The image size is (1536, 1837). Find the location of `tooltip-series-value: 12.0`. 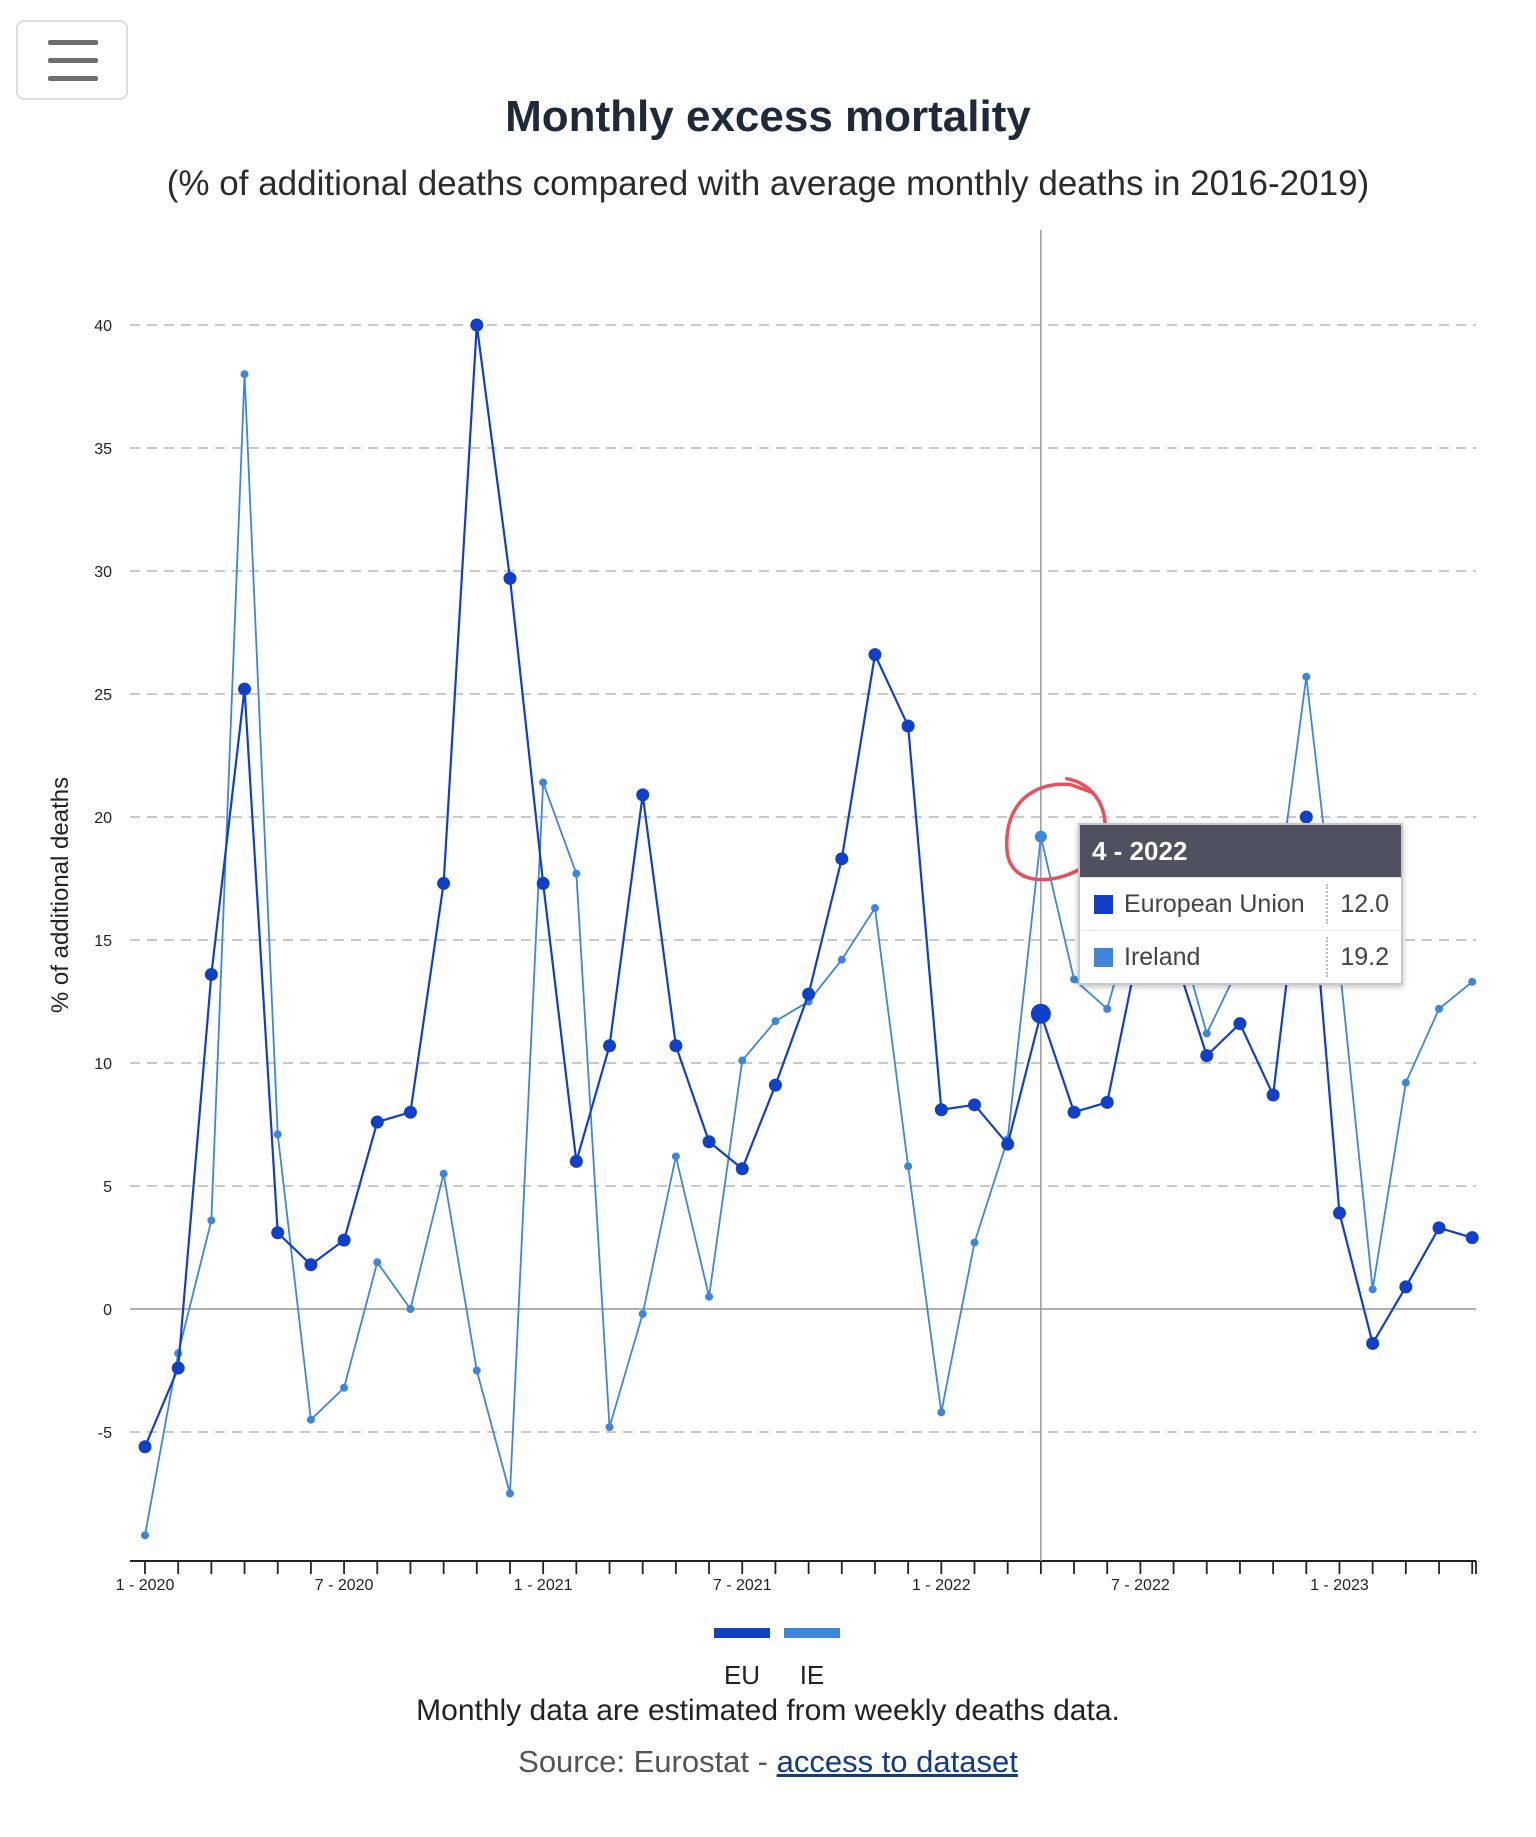

tooltip-series-value: 12.0 is located at coordinates (1364, 904).